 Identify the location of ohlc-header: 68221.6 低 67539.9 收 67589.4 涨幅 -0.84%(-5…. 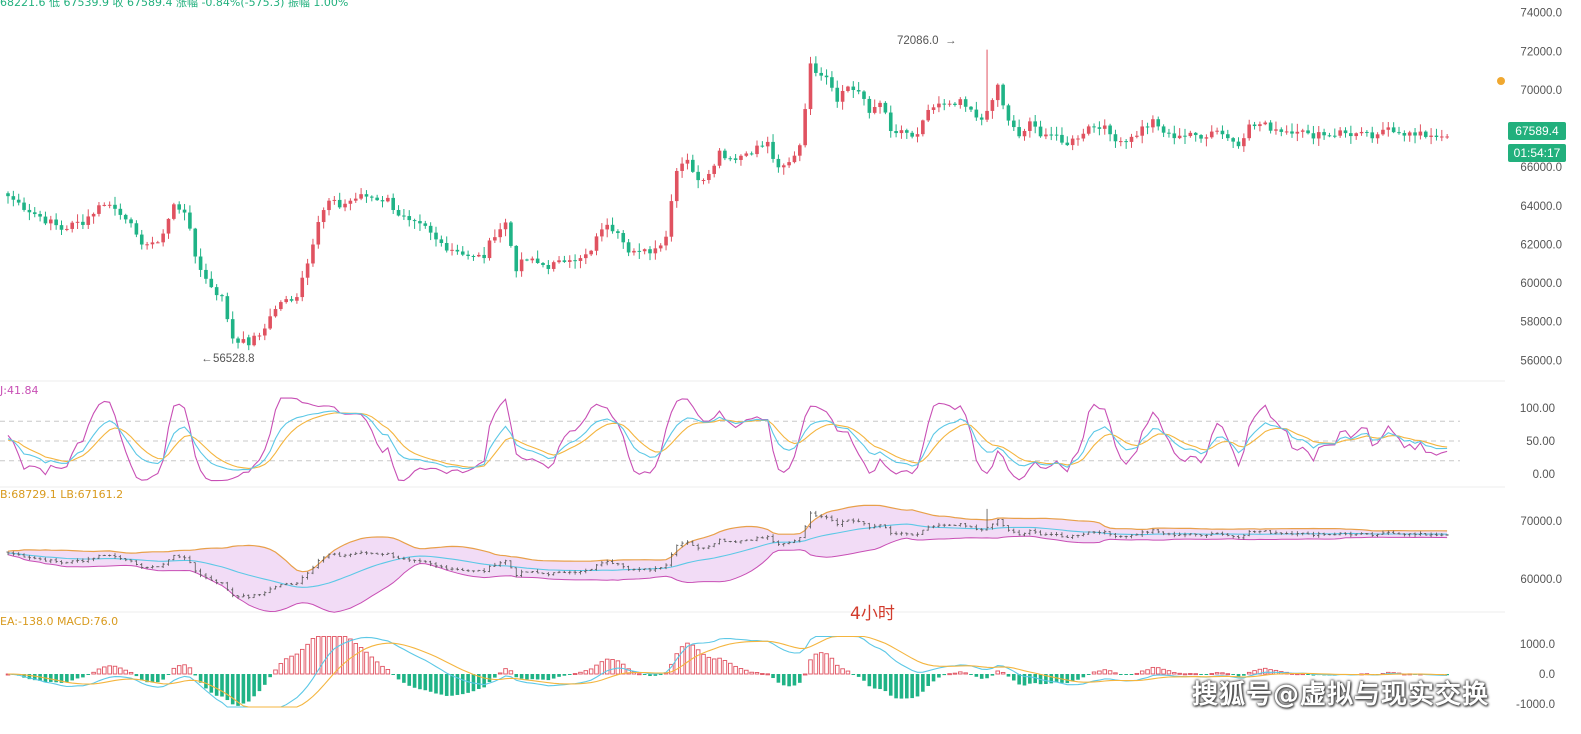
(174, 4).